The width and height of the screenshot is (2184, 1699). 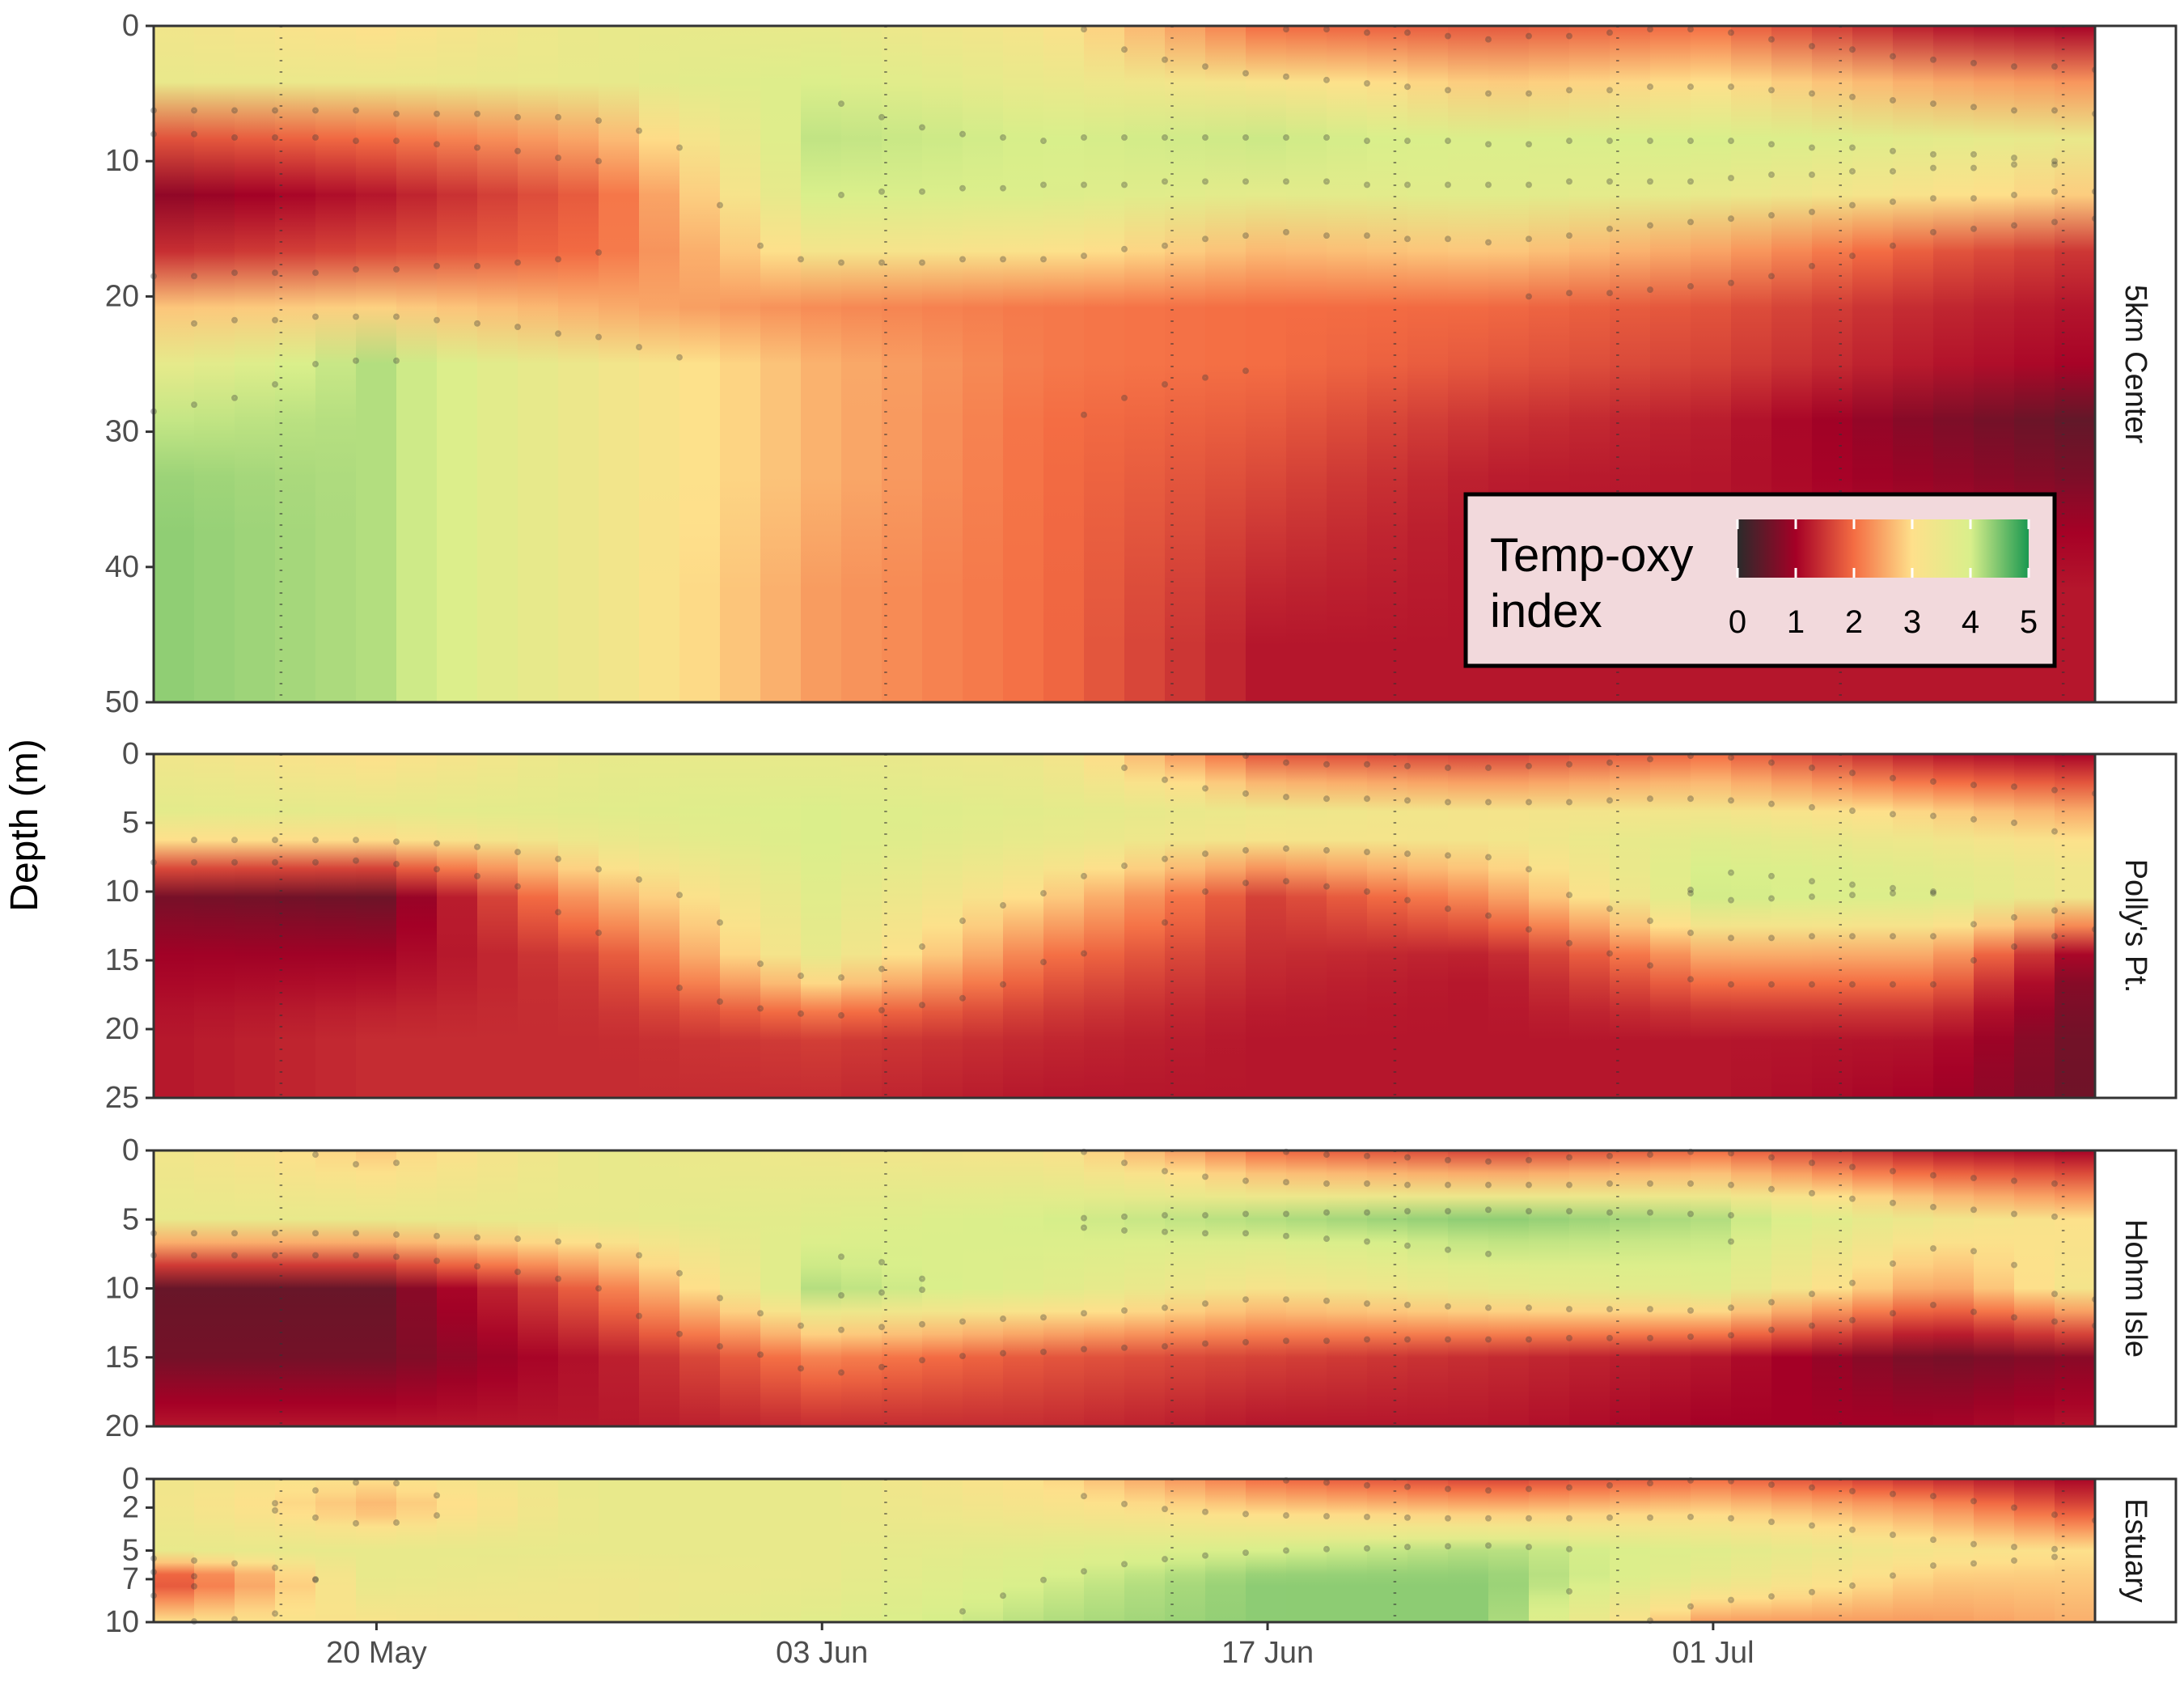 What do you see at coordinates (1172, 1550) in the screenshot?
I see `sampling-lines` at bounding box center [1172, 1550].